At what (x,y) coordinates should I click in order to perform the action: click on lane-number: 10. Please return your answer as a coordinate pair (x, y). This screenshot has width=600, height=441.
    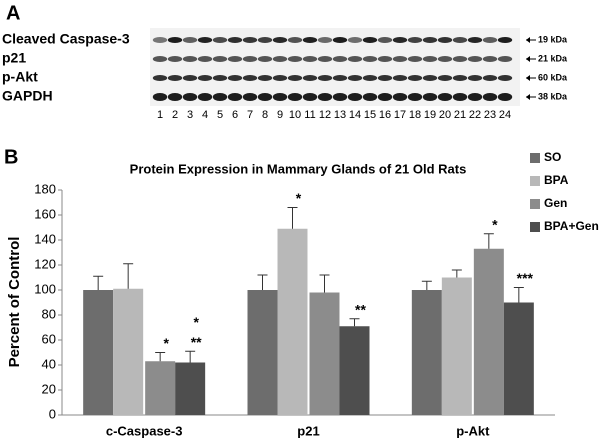
    Looking at the image, I should click on (295, 115).